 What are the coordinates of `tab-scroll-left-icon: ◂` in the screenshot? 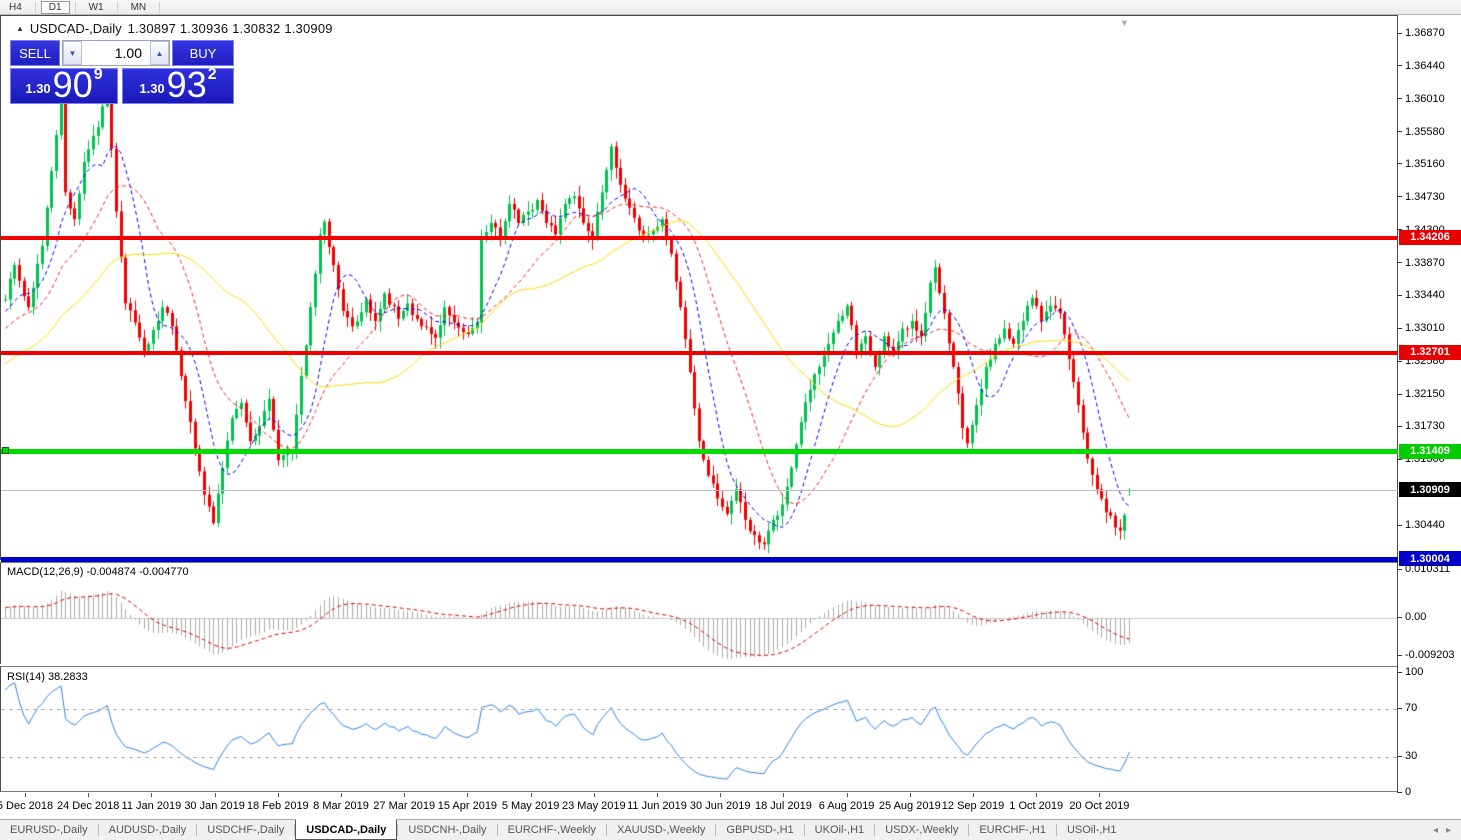 It's located at (1435, 830).